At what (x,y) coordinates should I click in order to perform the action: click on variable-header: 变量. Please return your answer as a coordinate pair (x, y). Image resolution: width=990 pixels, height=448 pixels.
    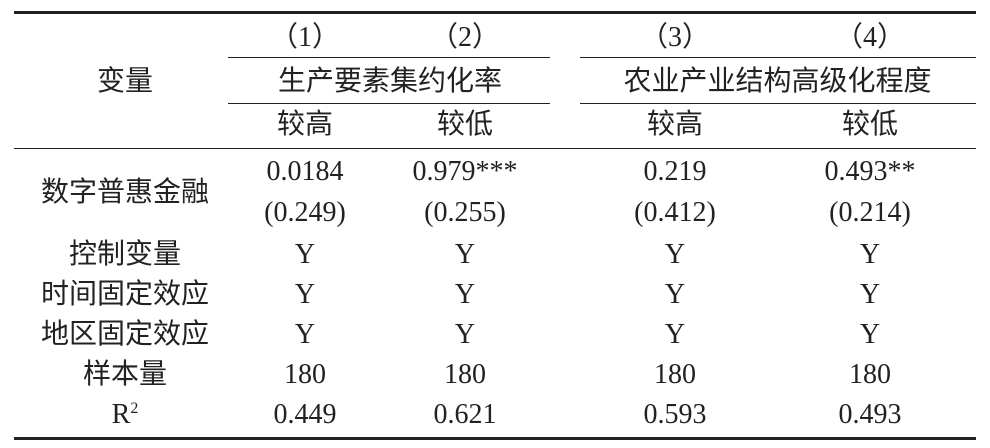
    Looking at the image, I should click on (125, 81).